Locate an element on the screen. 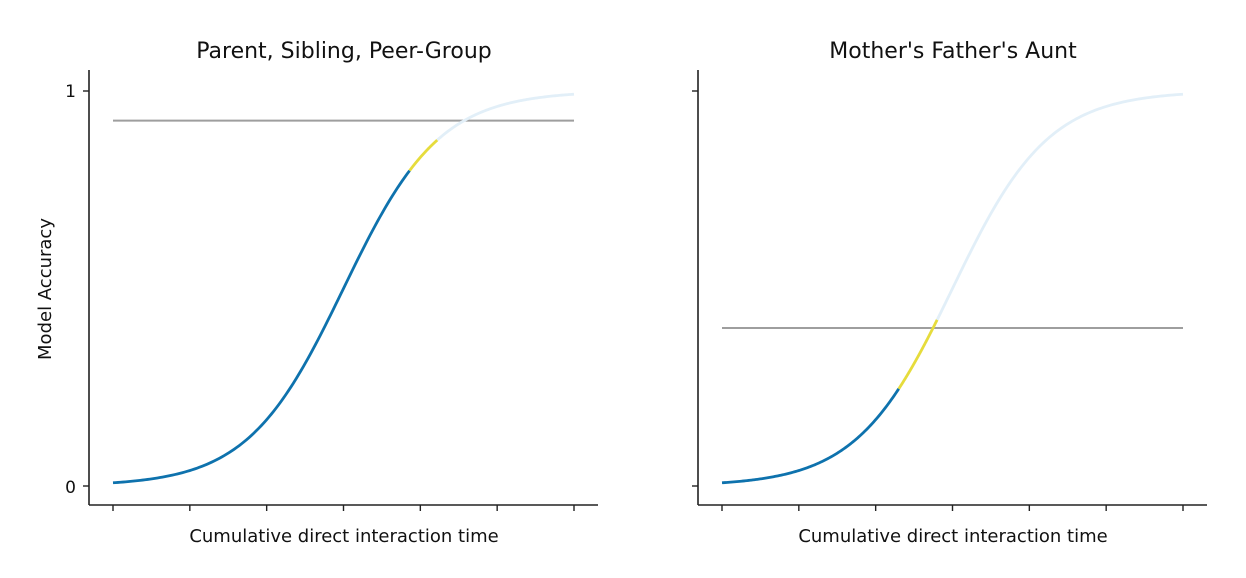 Image resolution: width=1246 pixels, height=578 pixels. y-tick-label-0: 0 is located at coordinates (70, 488).